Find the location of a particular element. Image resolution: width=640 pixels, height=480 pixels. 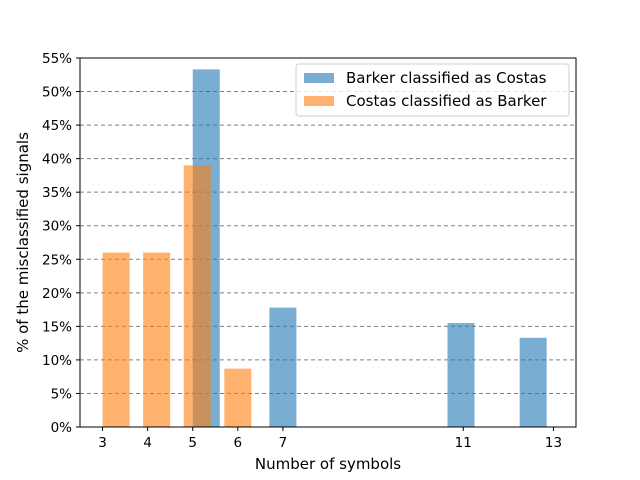

x-tick-label: 6 is located at coordinates (238, 443).